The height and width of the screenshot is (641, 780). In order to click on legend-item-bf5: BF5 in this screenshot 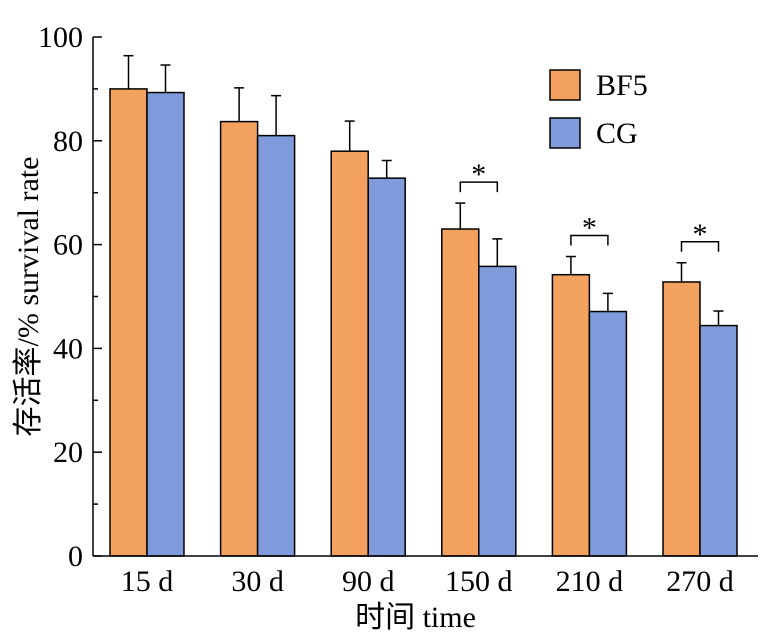, I will do `click(598, 85)`.